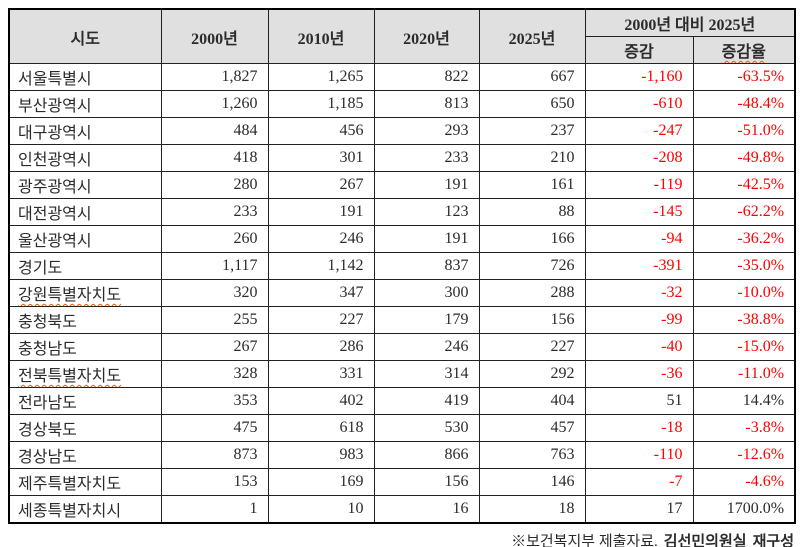  What do you see at coordinates (85, 374) in the screenshot?
I see `region-cell: 전북특별자치도` at bounding box center [85, 374].